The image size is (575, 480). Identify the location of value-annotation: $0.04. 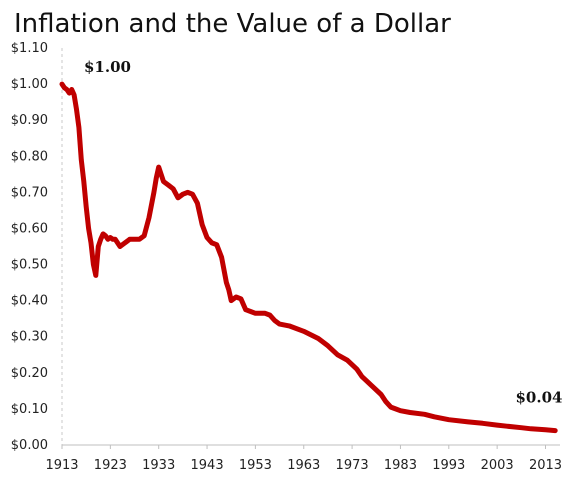
(538, 398).